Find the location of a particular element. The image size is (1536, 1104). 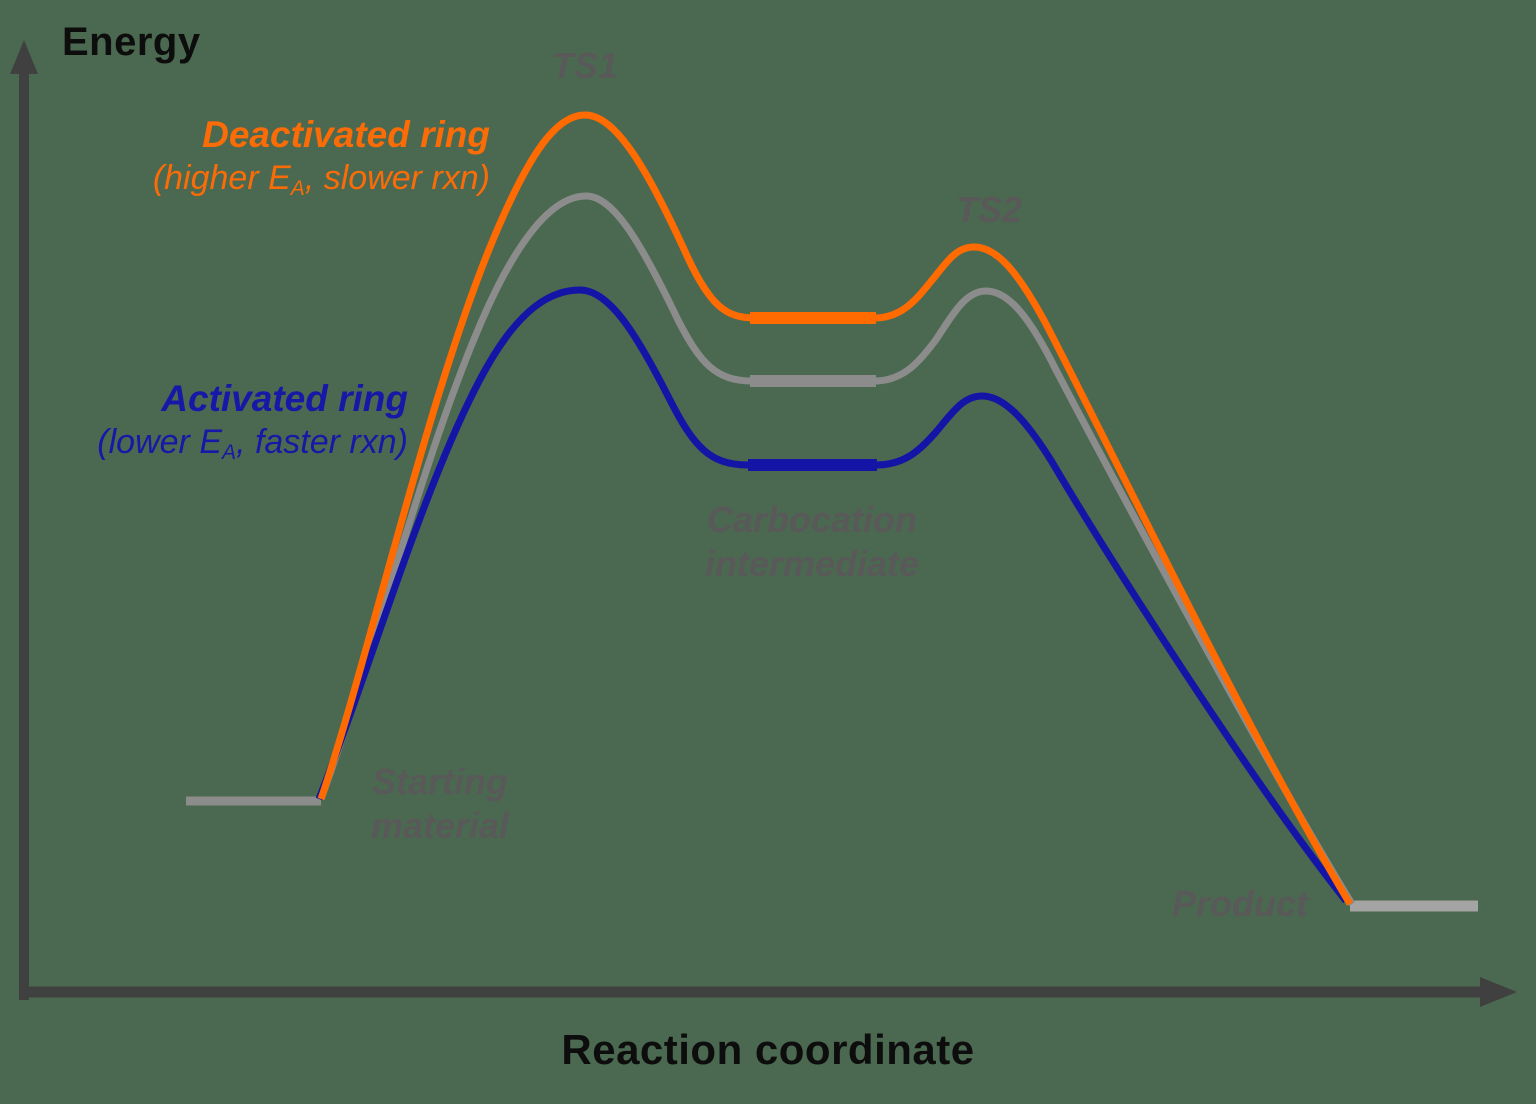

starting-material-line2: material is located at coordinates (440, 825).